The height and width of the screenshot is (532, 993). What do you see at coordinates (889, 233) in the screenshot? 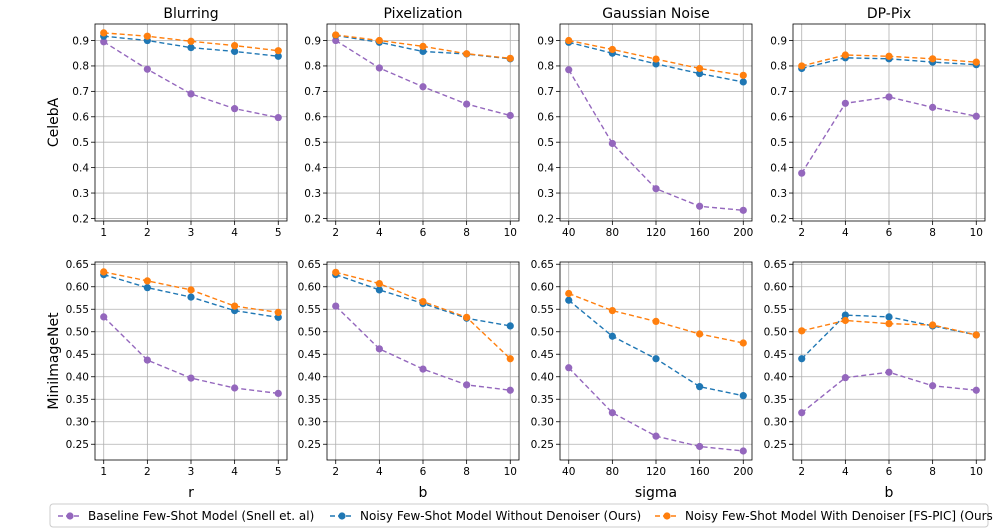
I see `x-tick-label: 6` at bounding box center [889, 233].